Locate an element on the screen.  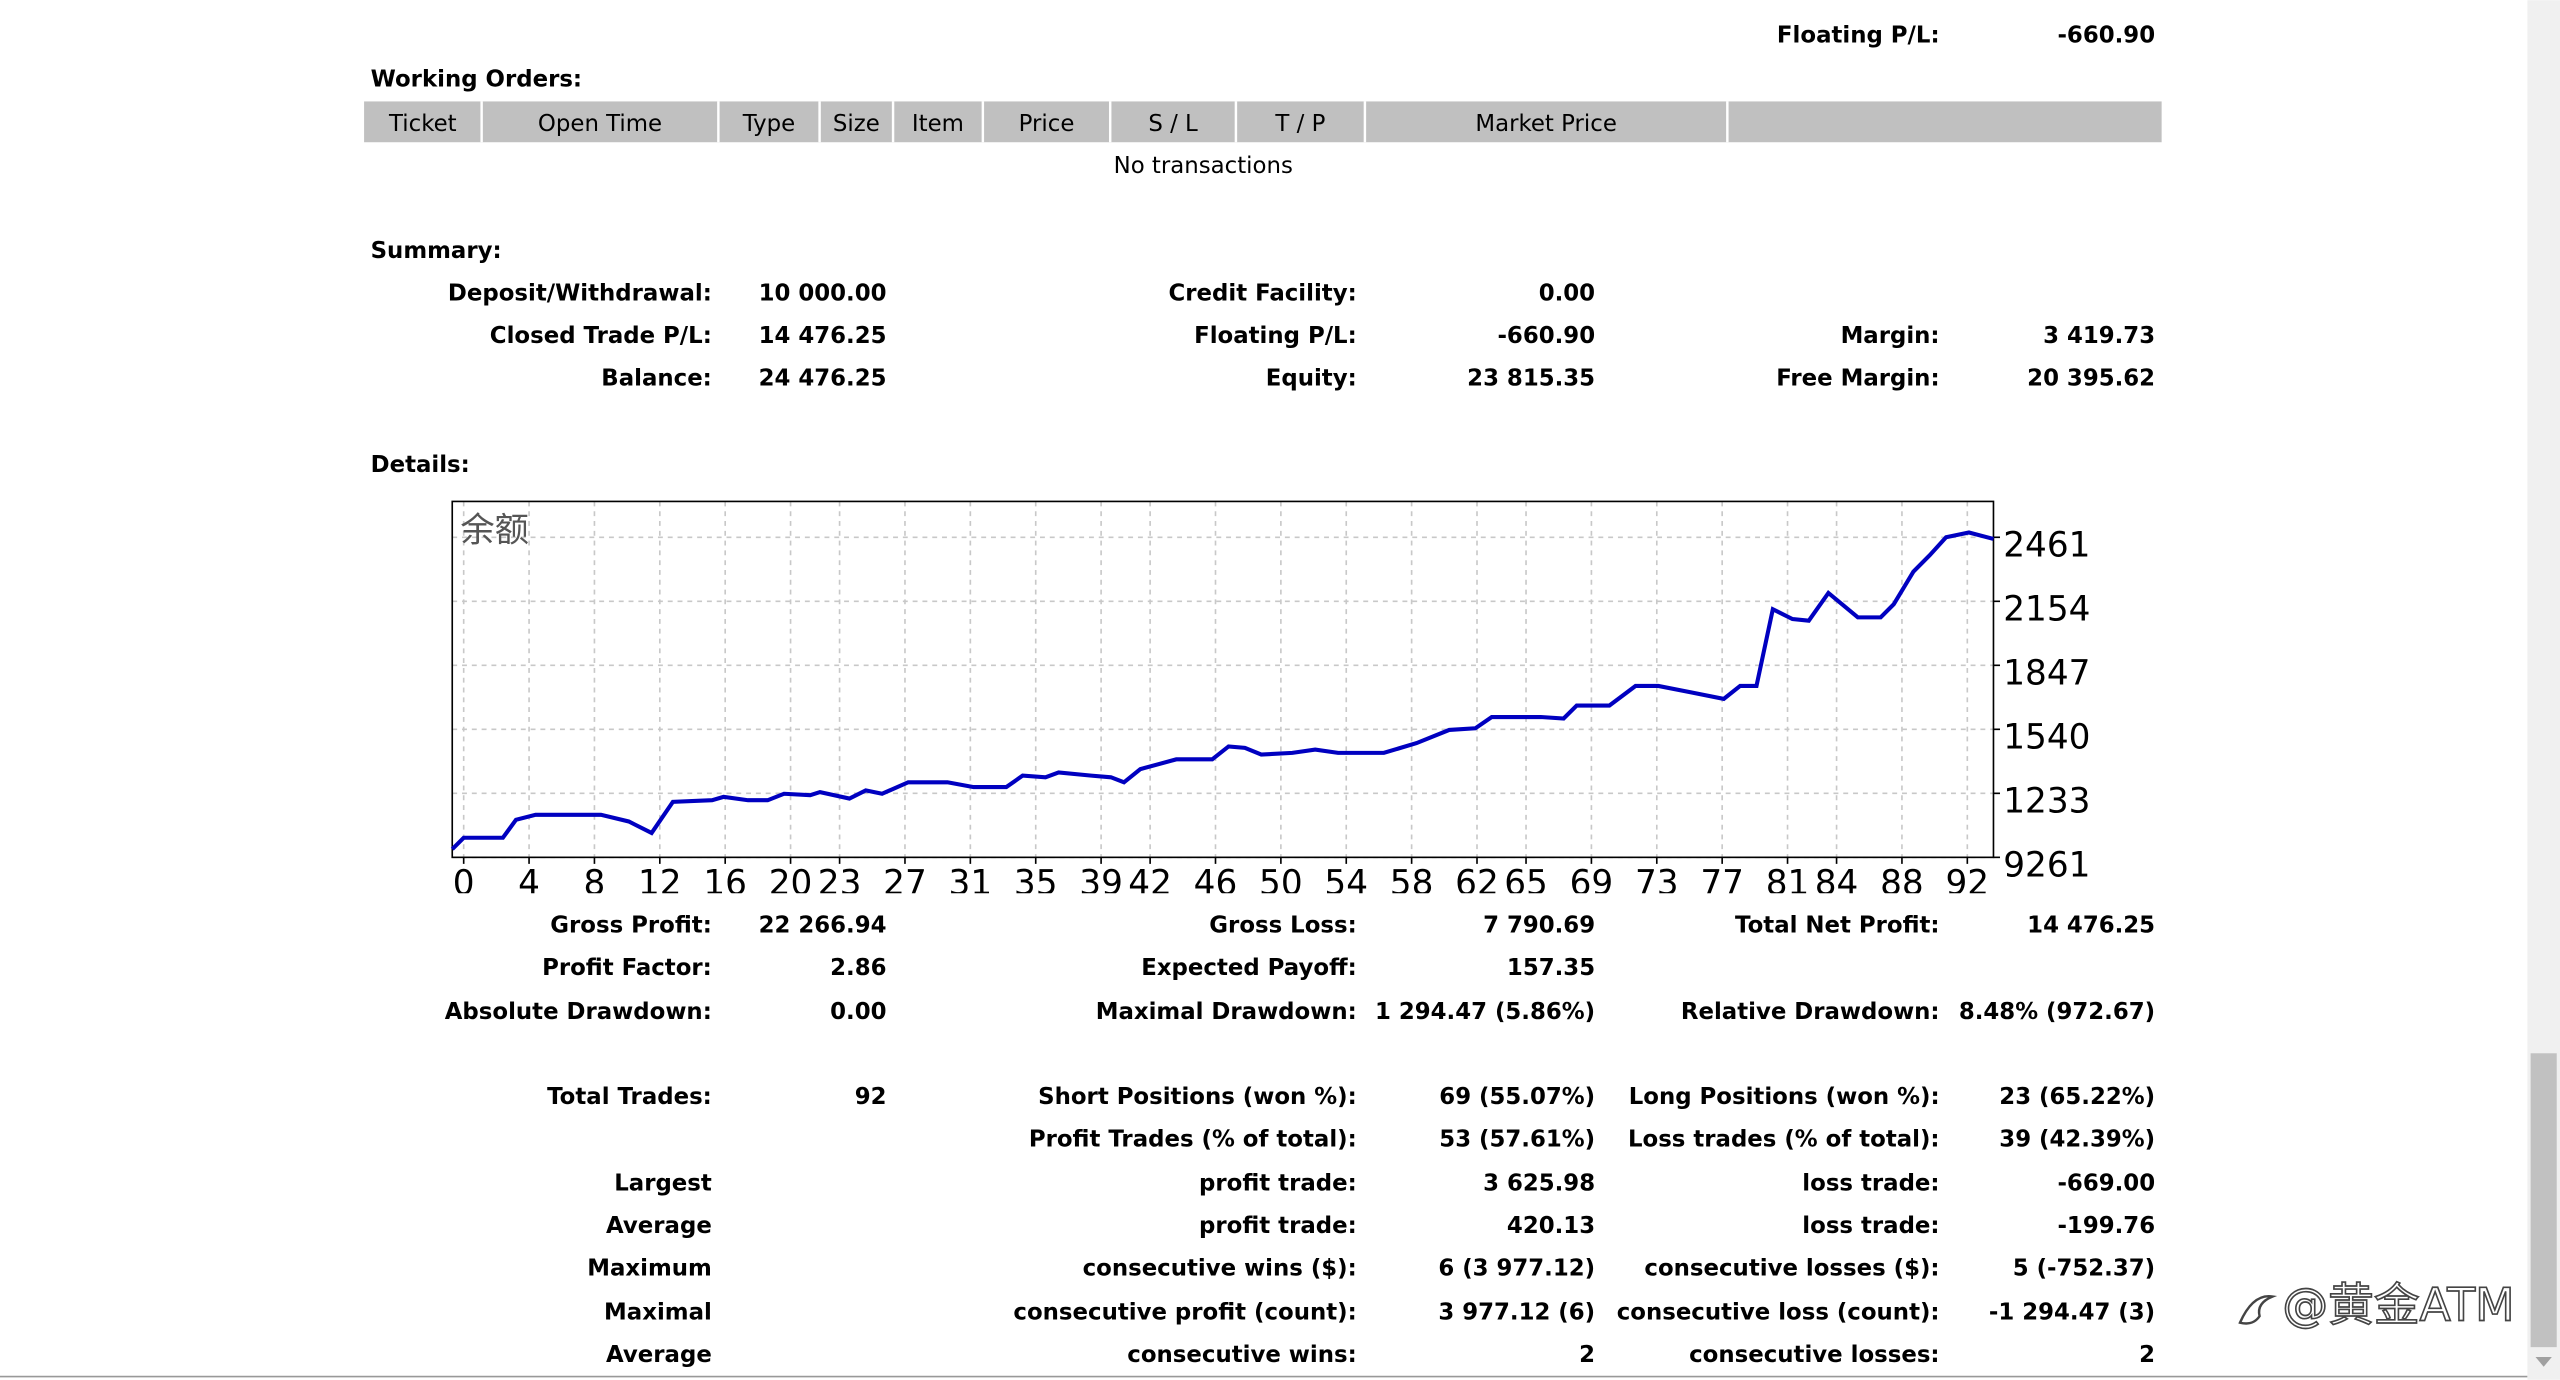
column-header: Market Price is located at coordinates (1546, 124).